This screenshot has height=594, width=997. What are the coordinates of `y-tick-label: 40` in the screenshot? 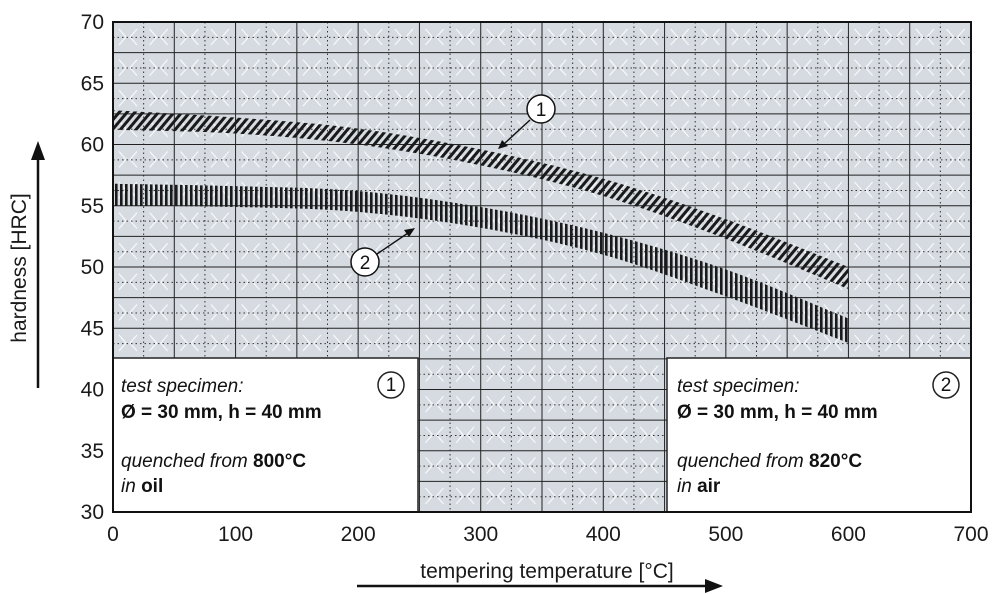 It's located at (92, 390).